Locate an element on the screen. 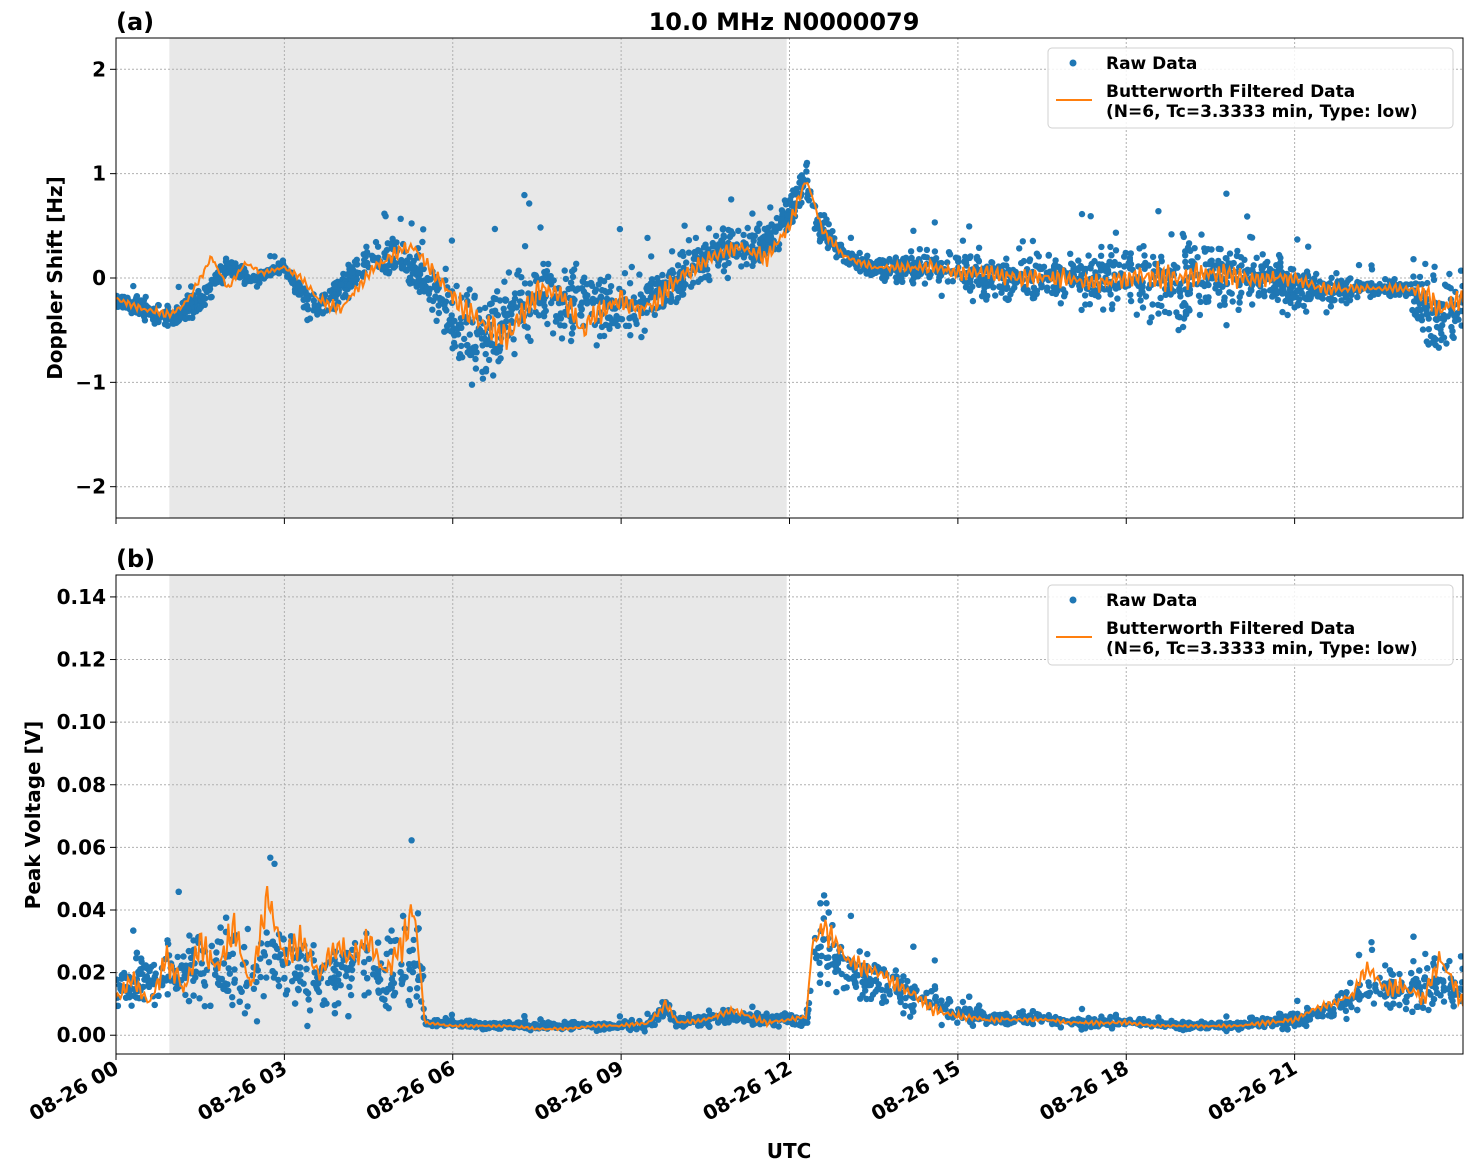 This screenshot has height=1172, width=1471. y-tick-label: 0.02 is located at coordinates (81, 973).